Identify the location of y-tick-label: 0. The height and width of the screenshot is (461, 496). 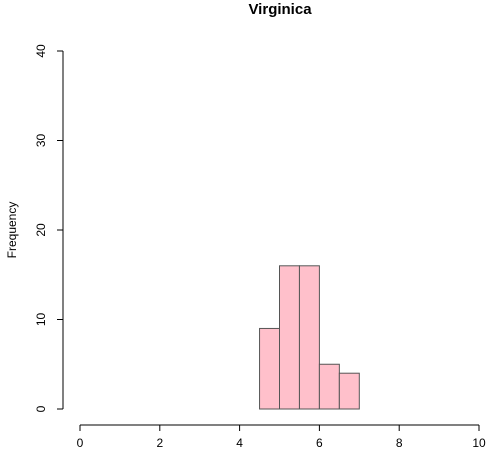
(41, 408).